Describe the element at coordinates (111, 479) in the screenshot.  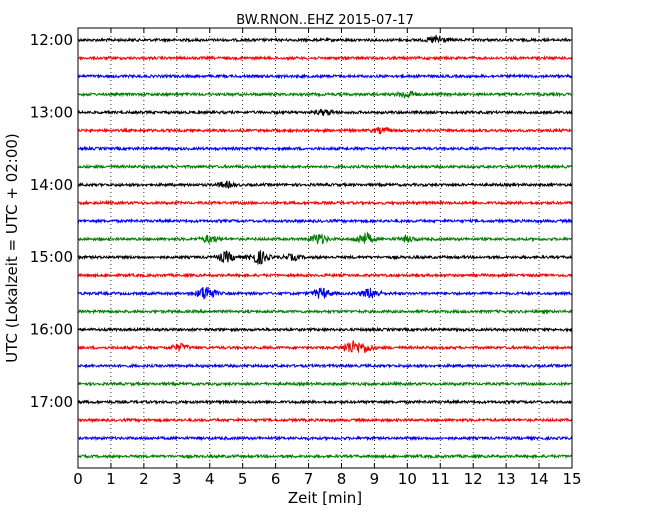
I see `x-tick-label-1: 1` at that location.